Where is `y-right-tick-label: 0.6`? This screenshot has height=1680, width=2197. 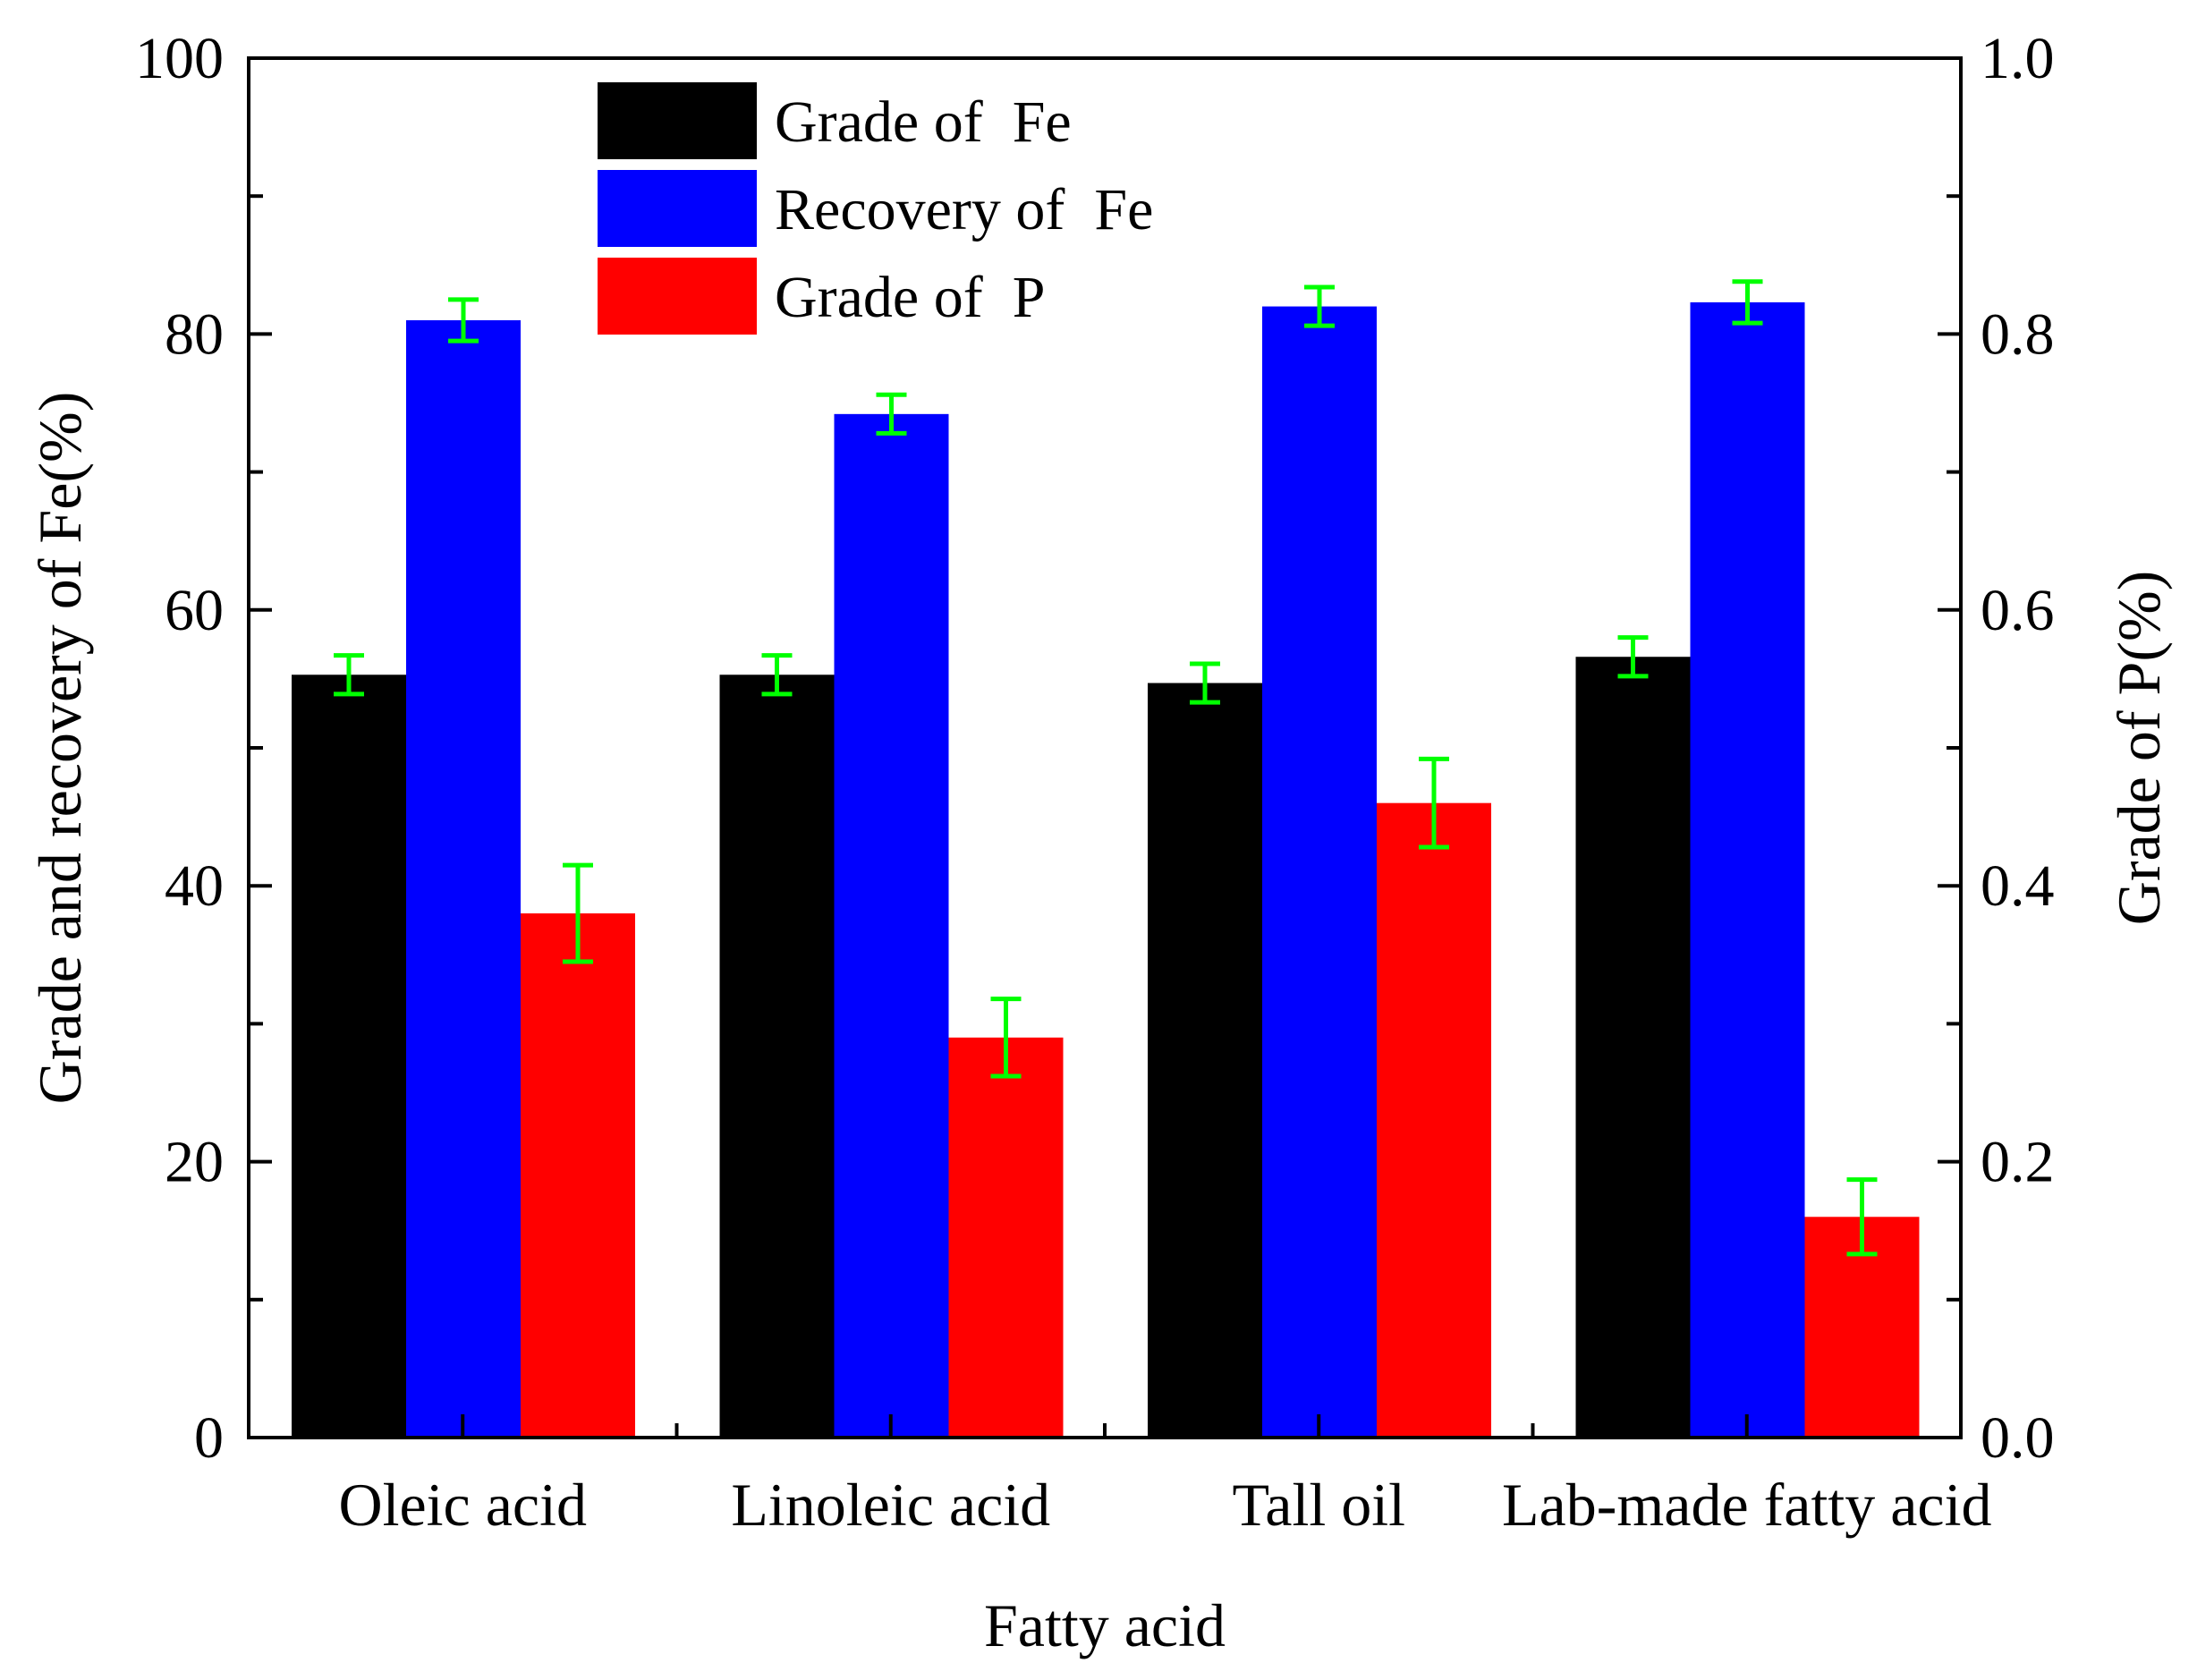 y-right-tick-label: 0.6 is located at coordinates (2018, 610).